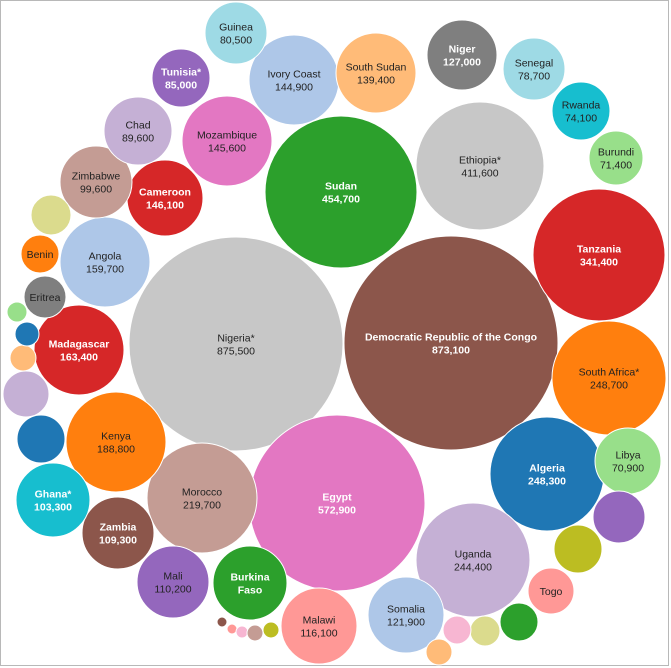 The width and height of the screenshot is (671, 668). I want to click on bubble-zambia: Zambia 109,300, so click(118, 533).